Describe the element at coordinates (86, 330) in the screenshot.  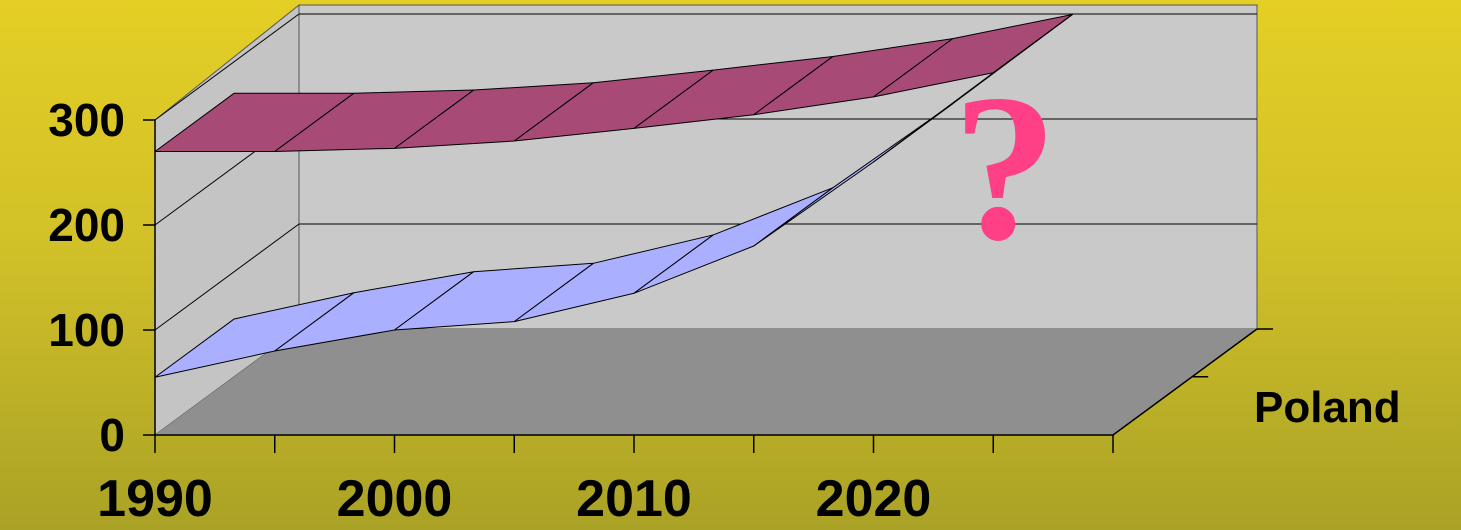
I see `y-tick-label: 100` at that location.